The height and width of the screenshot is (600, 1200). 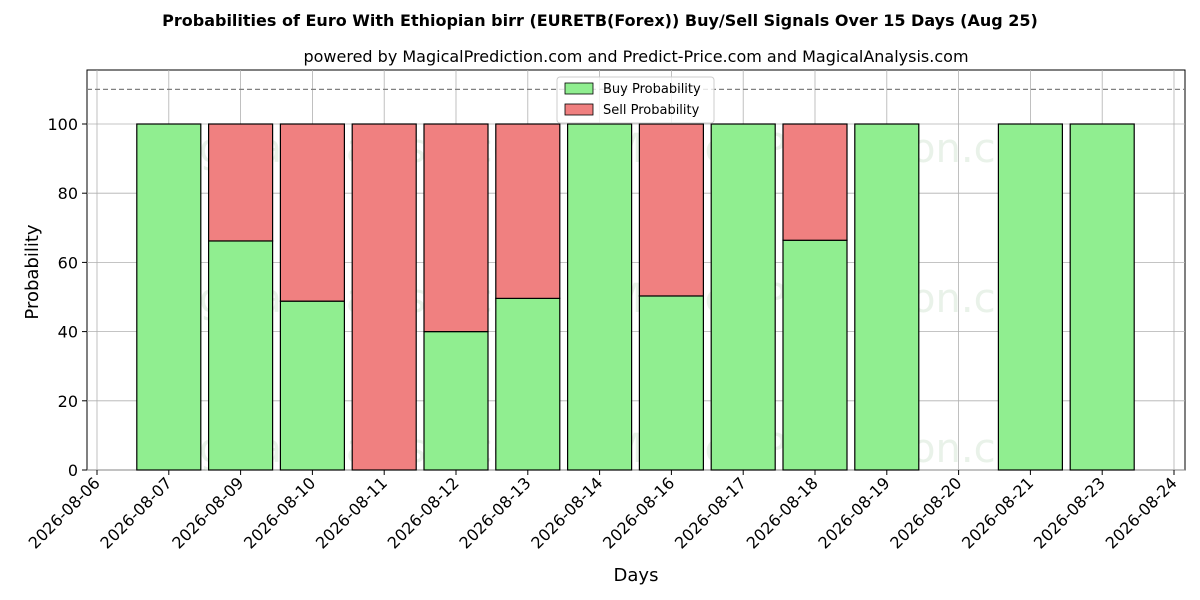 What do you see at coordinates (68, 332) in the screenshot?
I see `y-tick-label: 40` at bounding box center [68, 332].